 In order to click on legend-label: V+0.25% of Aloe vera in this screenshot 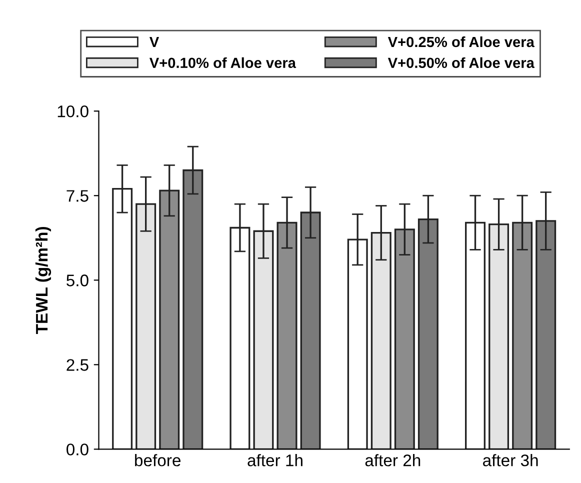, I will do `click(461, 42)`.